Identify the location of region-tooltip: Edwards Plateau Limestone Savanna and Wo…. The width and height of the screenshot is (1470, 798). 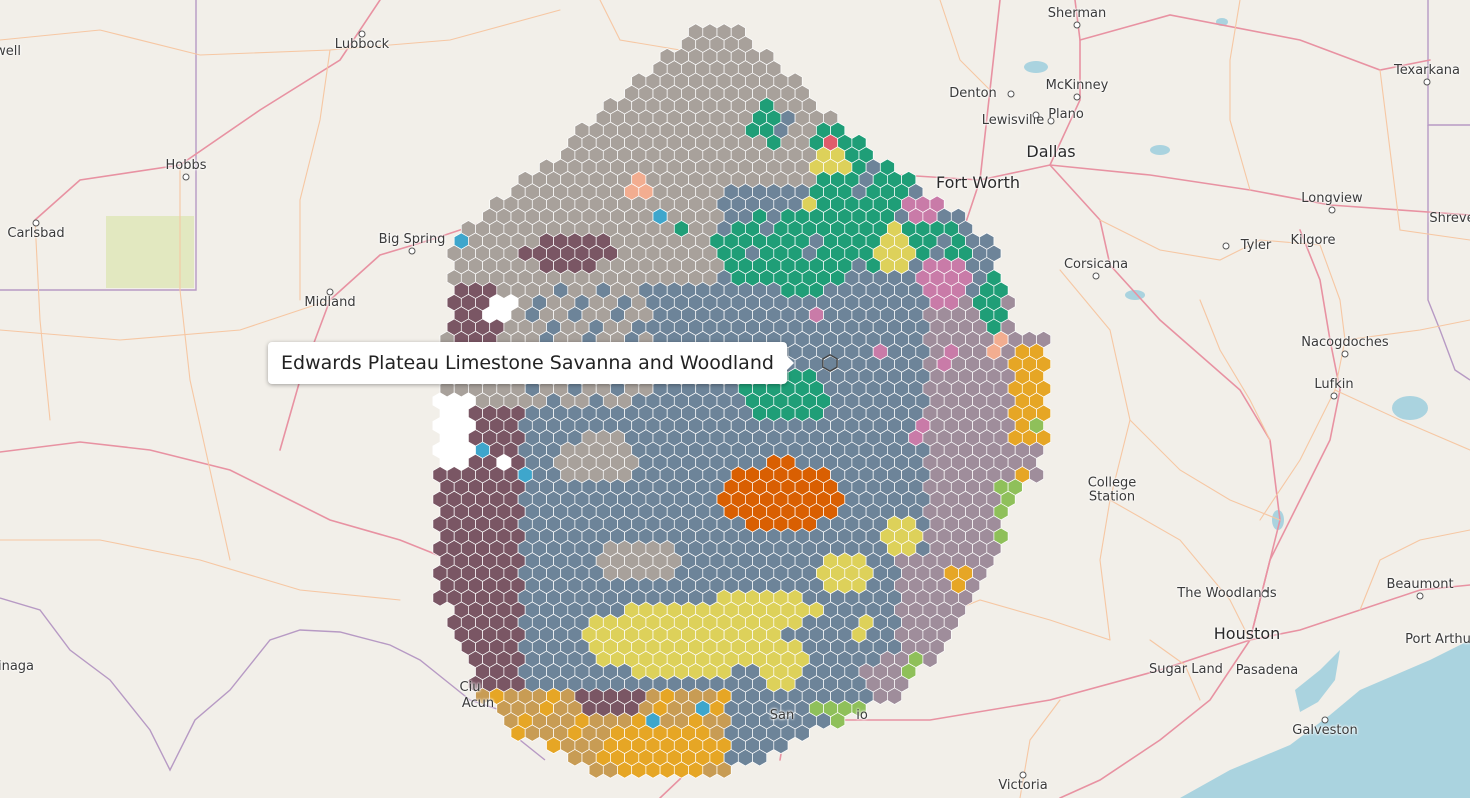
(531, 363).